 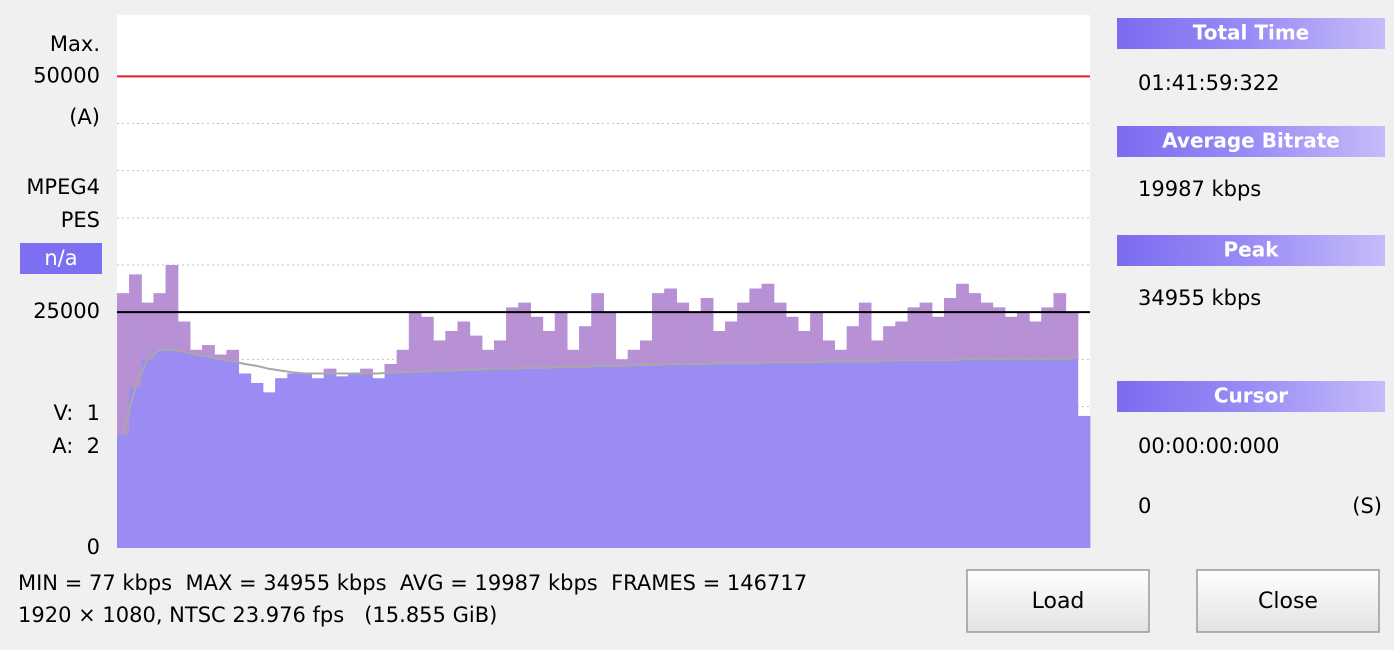 I want to click on cursor-position: 0, so click(x=1144, y=506).